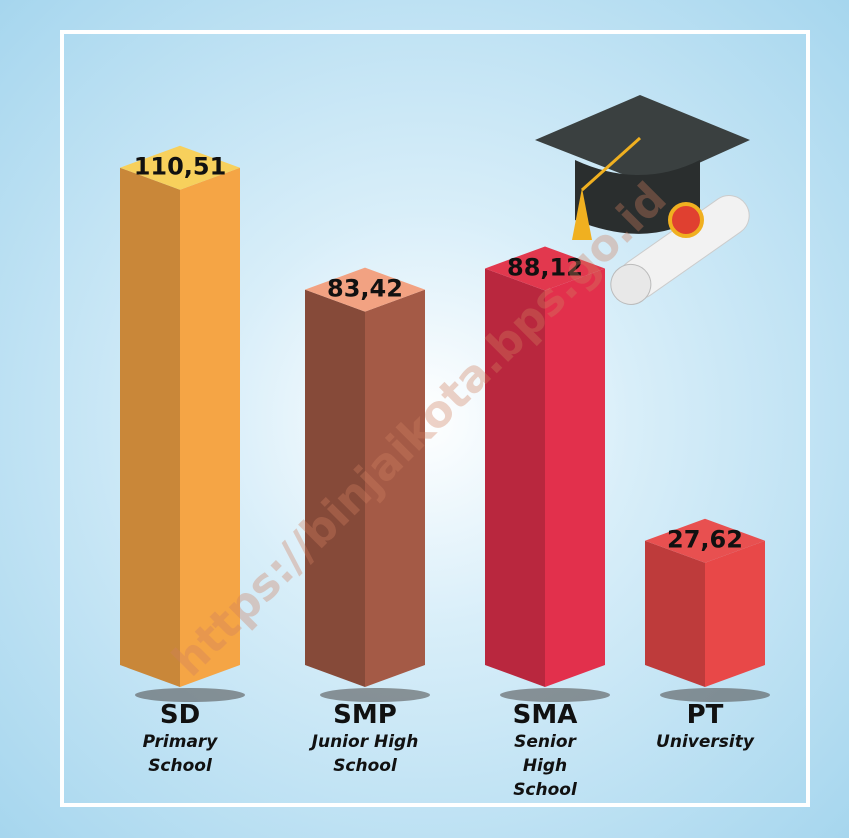 Image resolution: width=849 pixels, height=838 pixels. What do you see at coordinates (365, 715) in the screenshot?
I see `category-name: SMP` at bounding box center [365, 715].